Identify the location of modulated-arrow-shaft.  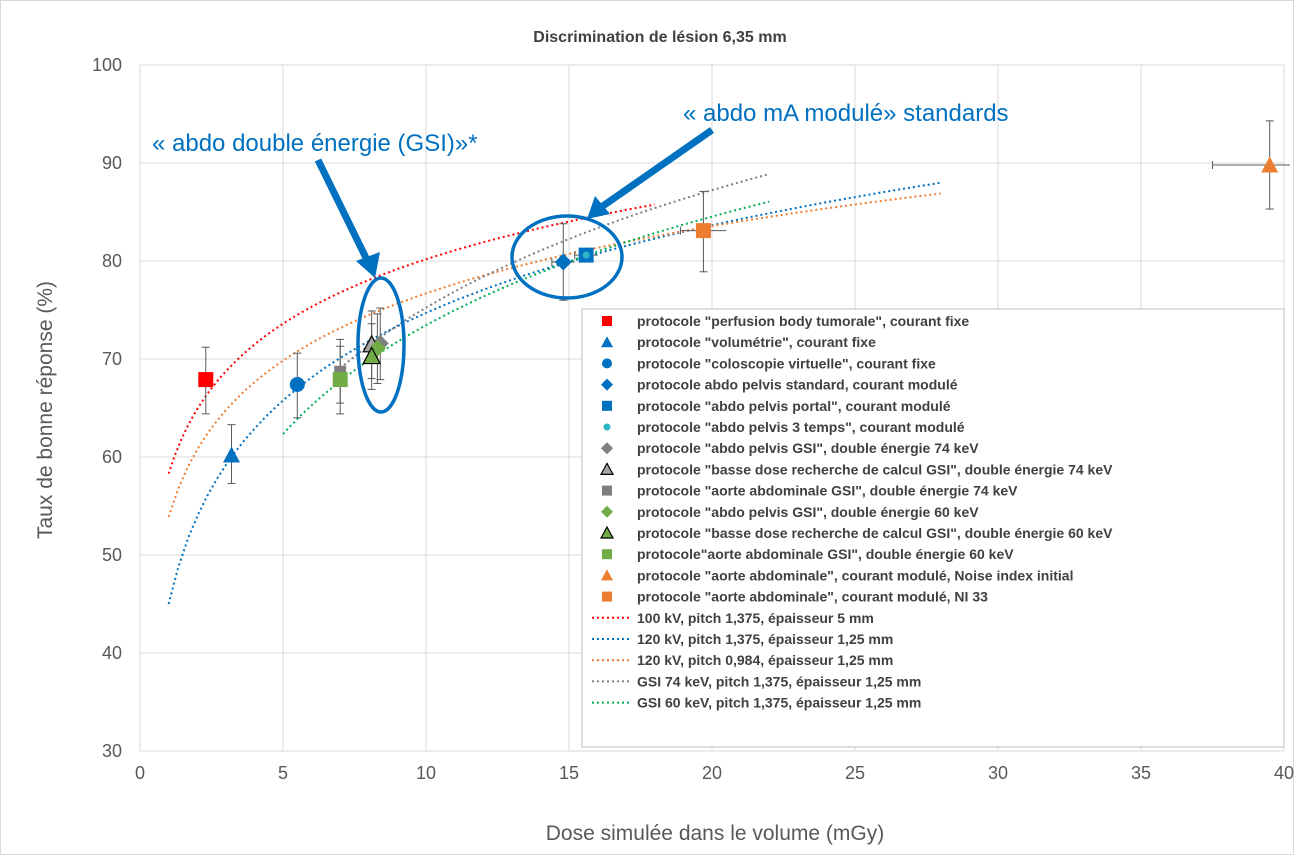
(656, 169).